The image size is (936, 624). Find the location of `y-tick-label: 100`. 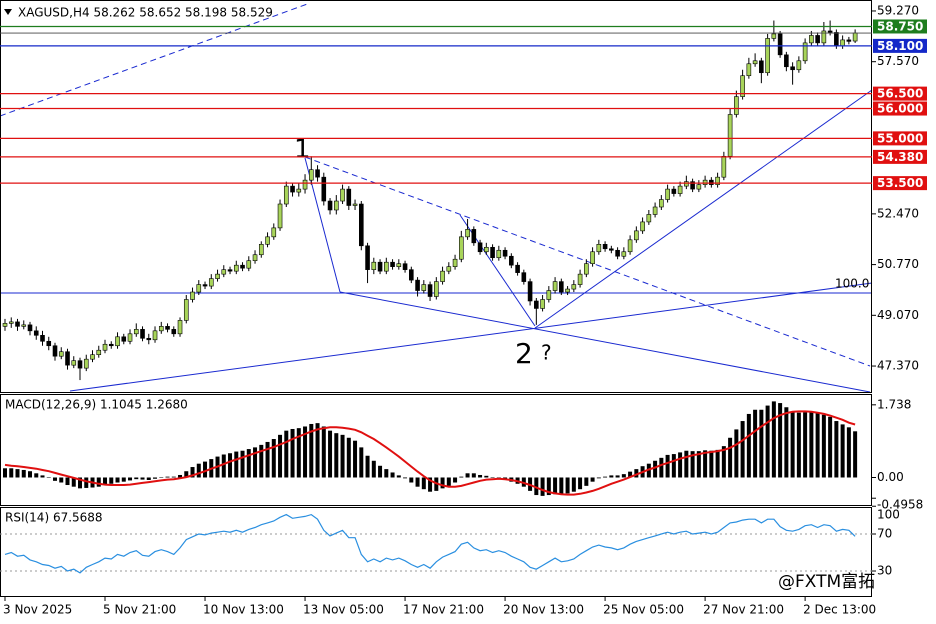

y-tick-label: 100 is located at coordinates (888, 515).